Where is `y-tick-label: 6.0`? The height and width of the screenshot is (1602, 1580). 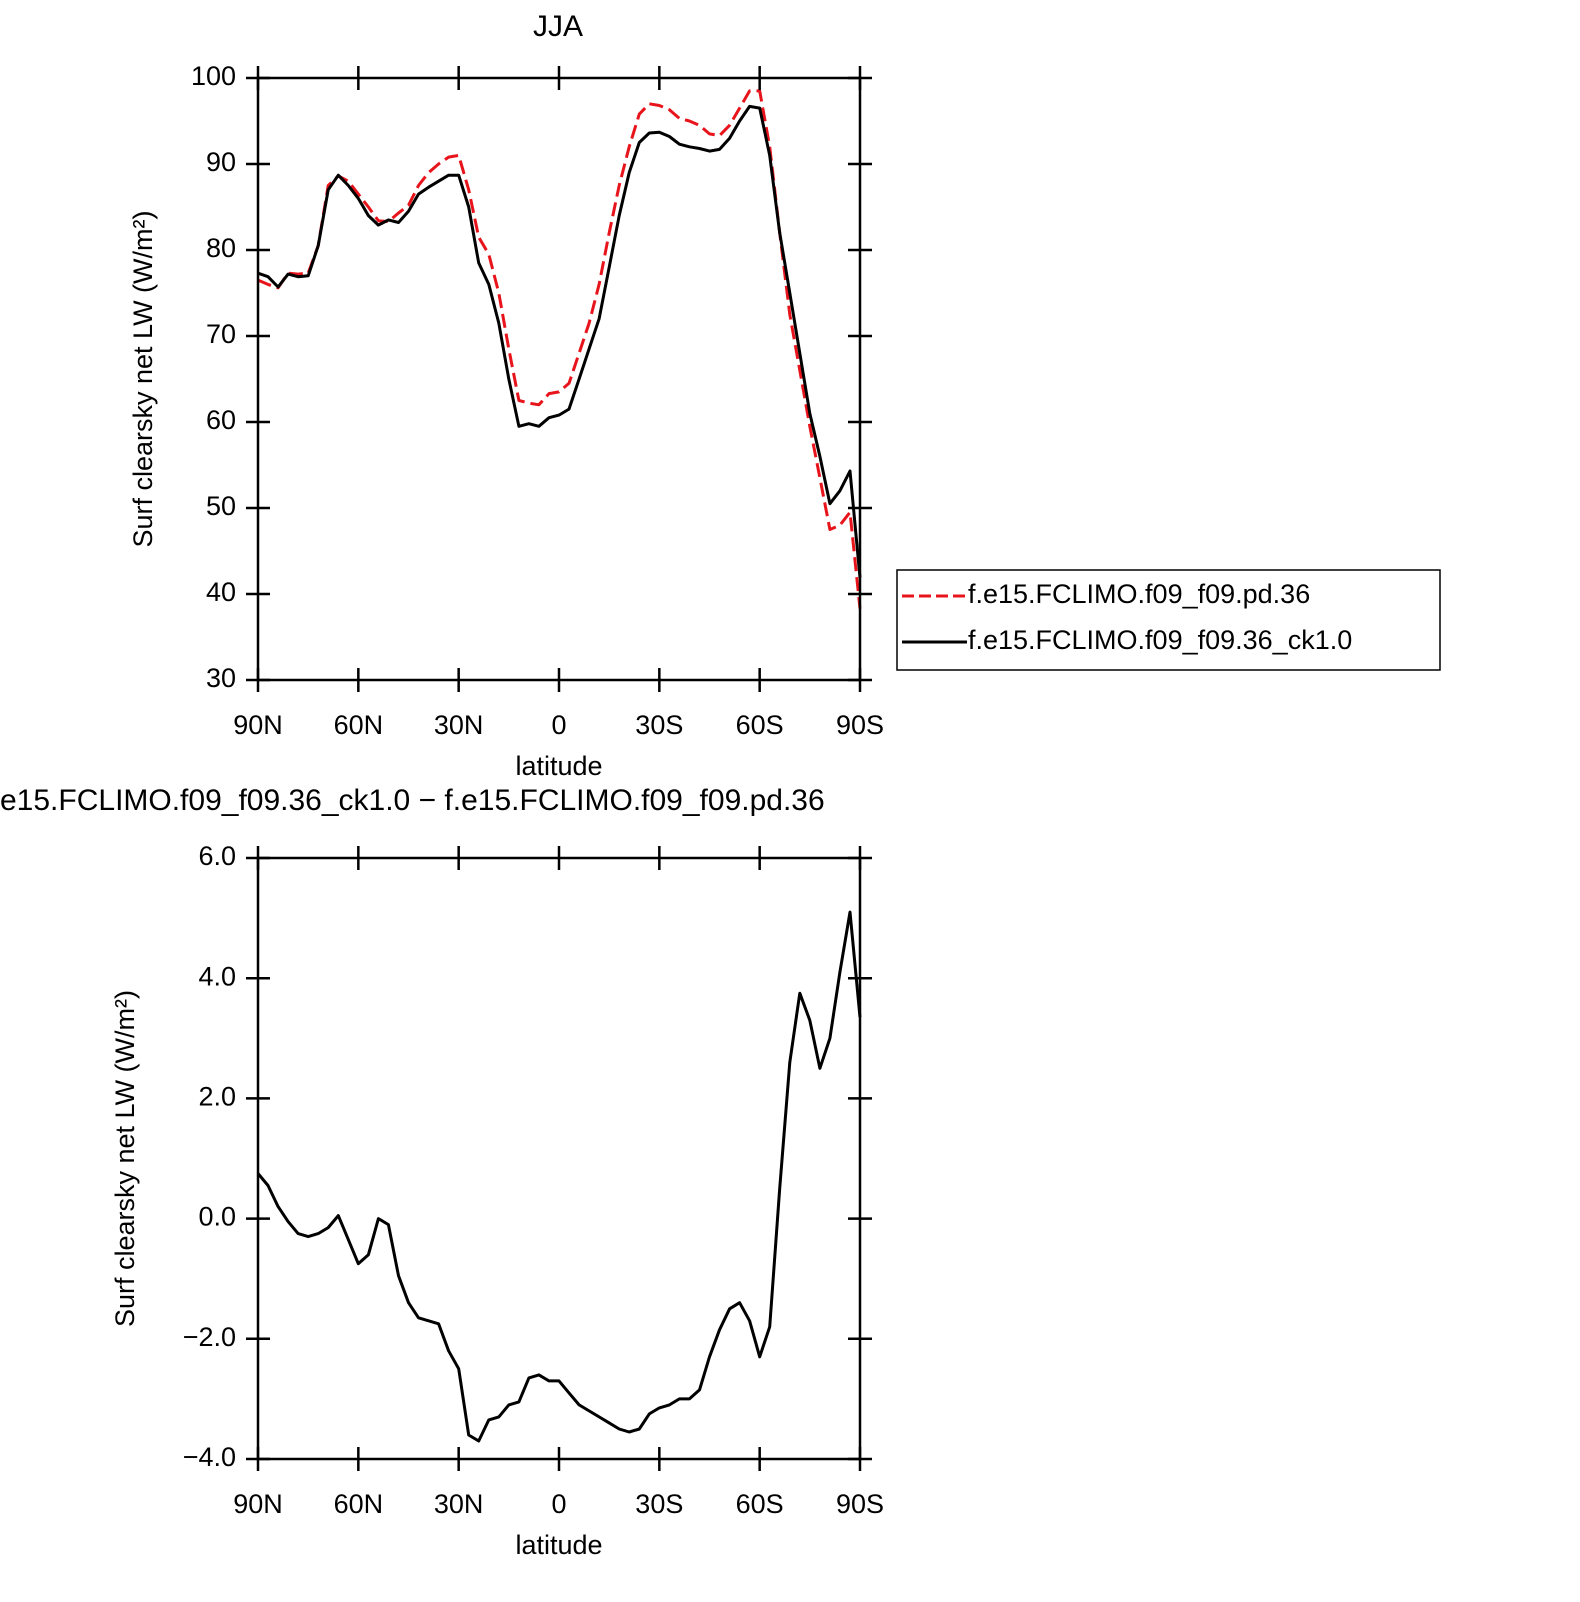
y-tick-label: 6.0 is located at coordinates (217, 856).